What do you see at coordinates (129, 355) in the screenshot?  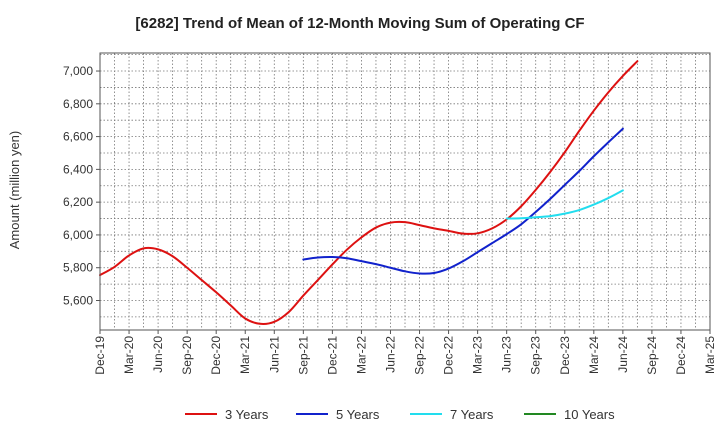 I see `x-tick-label: Mar-20` at bounding box center [129, 355].